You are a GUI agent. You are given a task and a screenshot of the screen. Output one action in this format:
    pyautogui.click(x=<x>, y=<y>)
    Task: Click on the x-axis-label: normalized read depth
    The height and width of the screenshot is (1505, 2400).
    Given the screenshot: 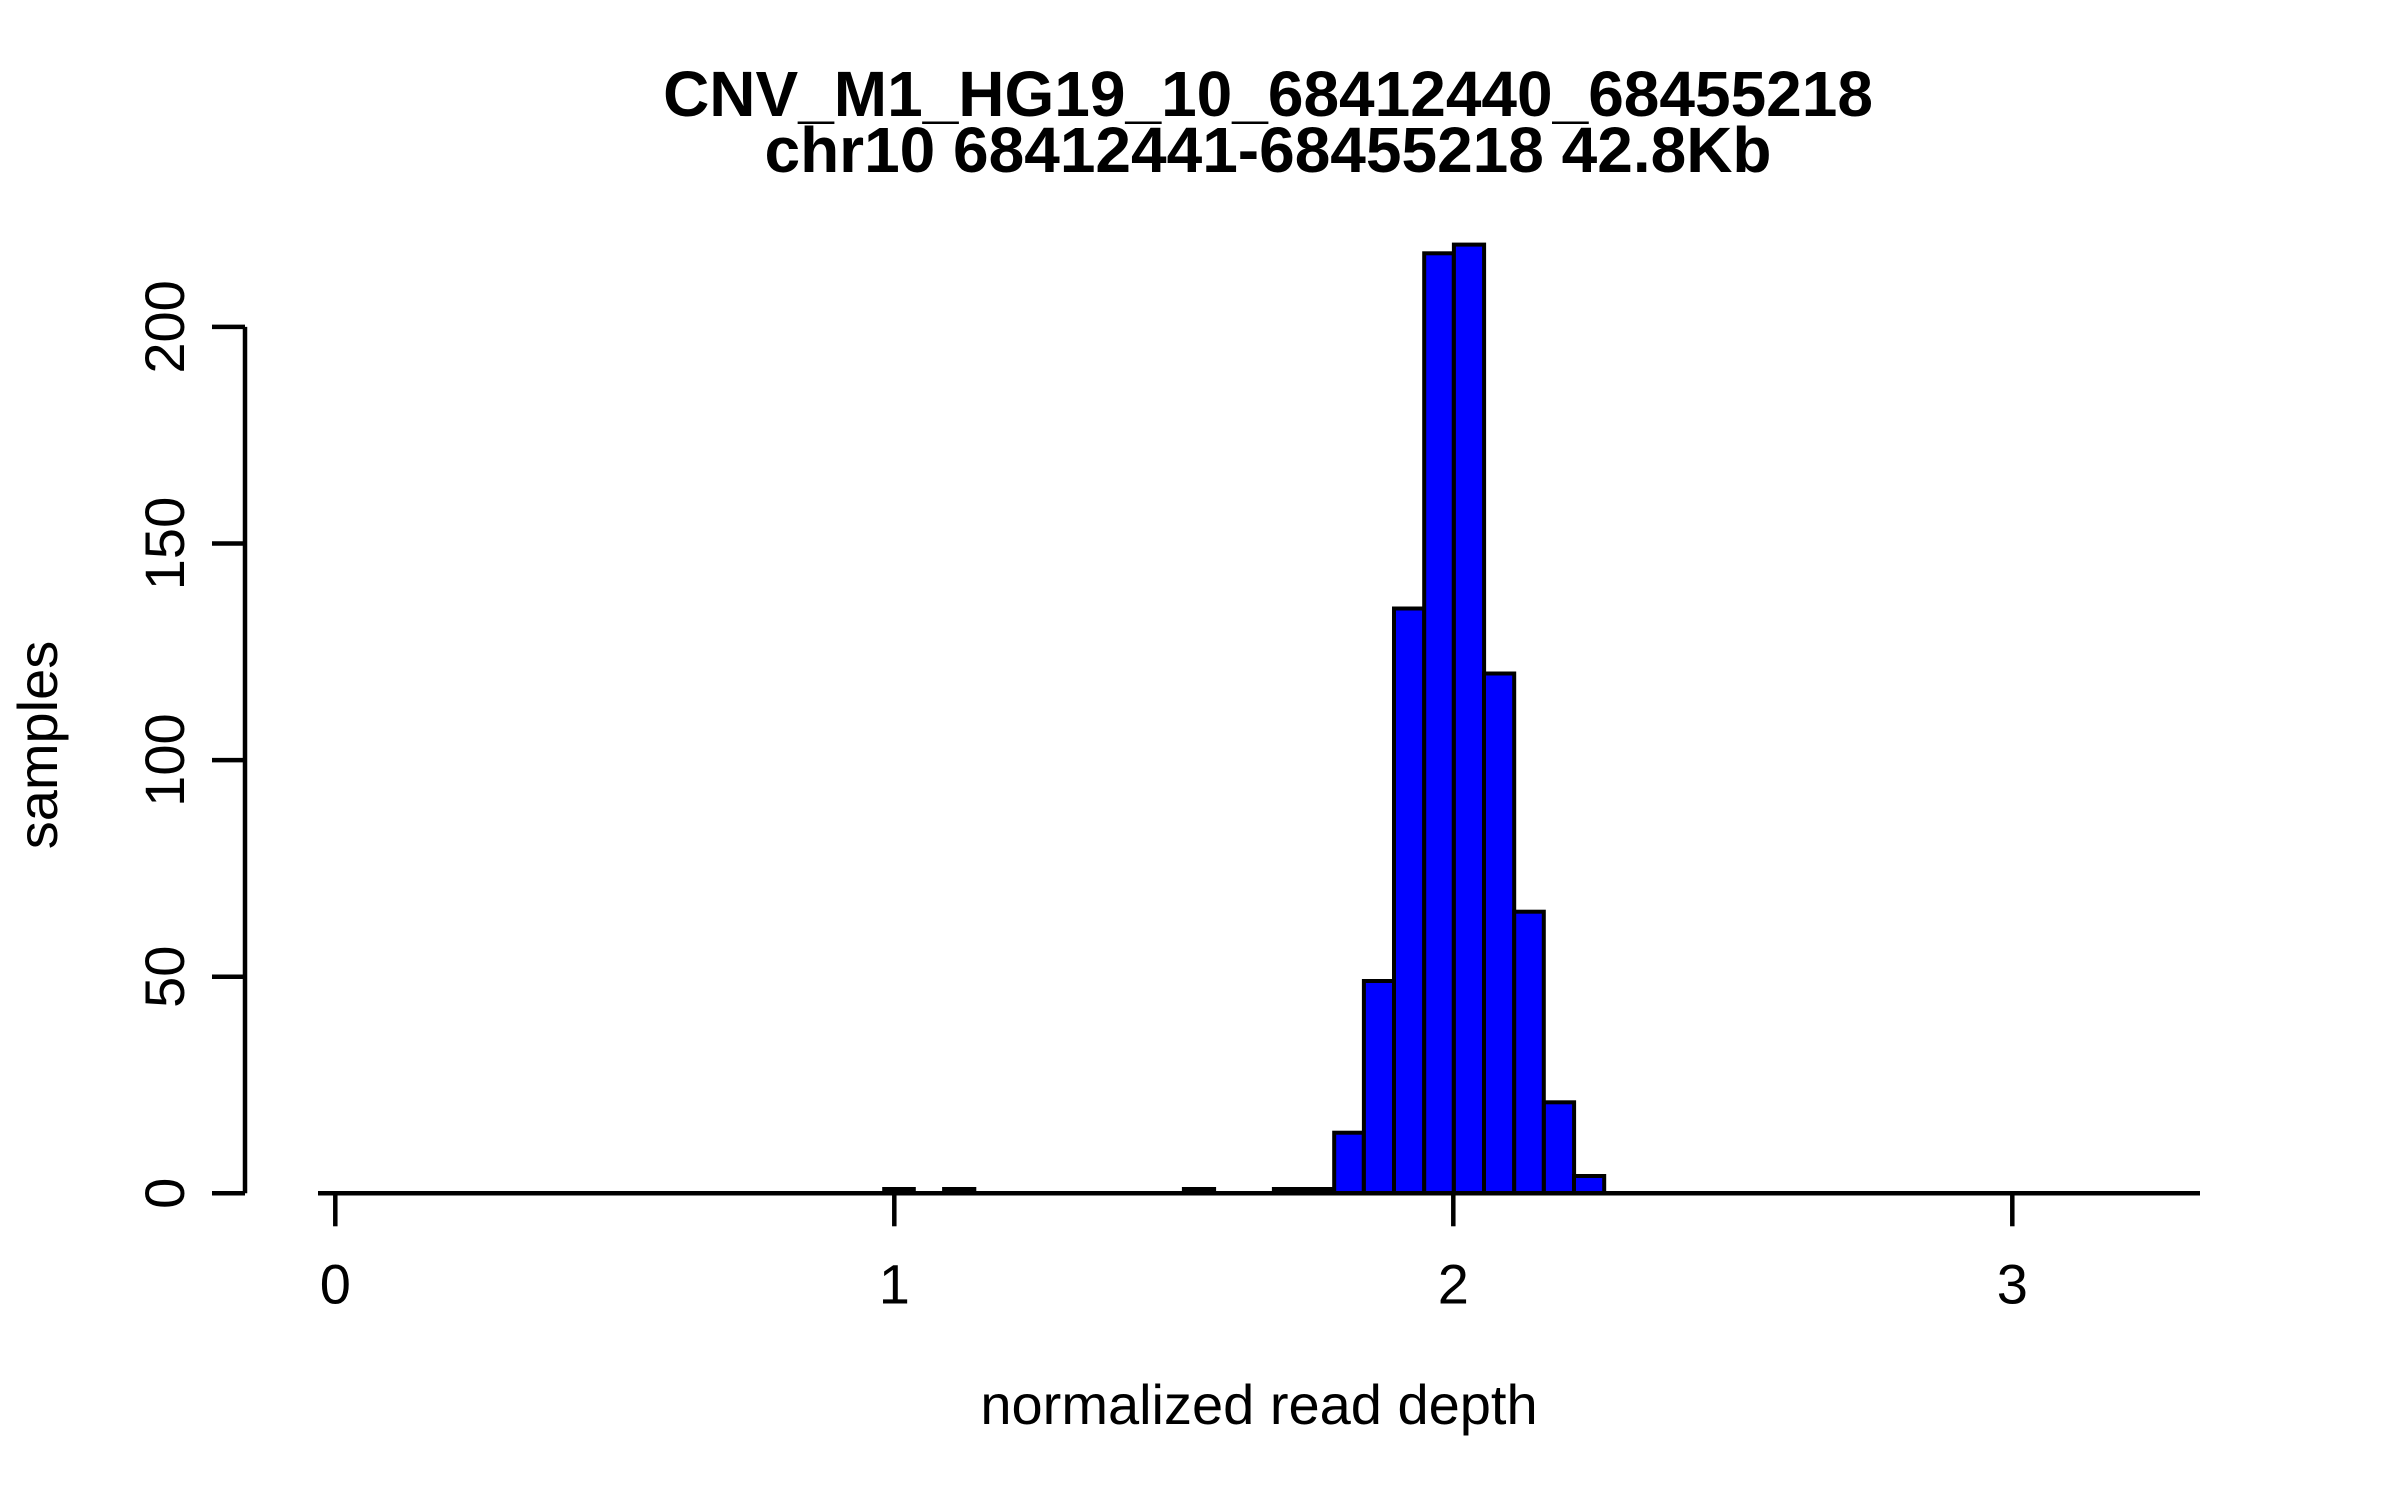 What is the action you would take?
    pyautogui.click(x=1258, y=1404)
    